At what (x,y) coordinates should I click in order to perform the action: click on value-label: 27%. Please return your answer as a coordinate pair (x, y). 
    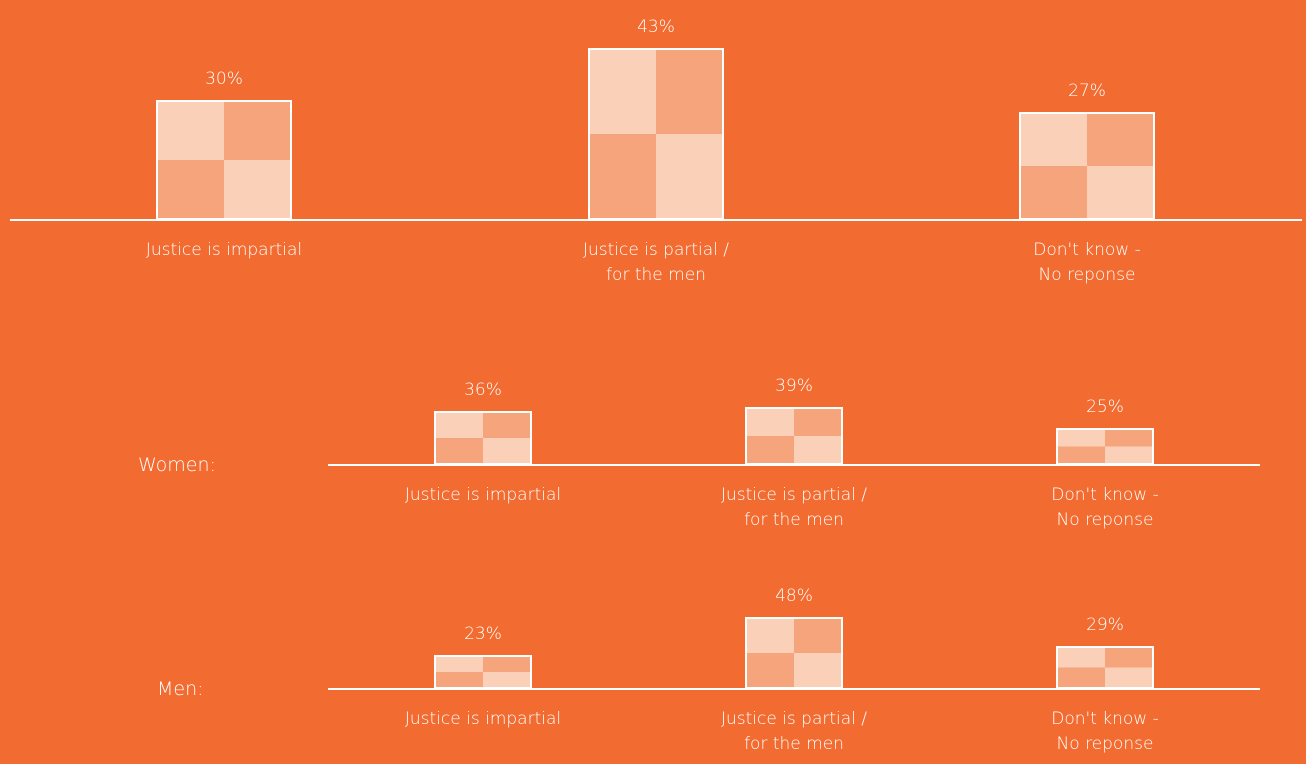
    Looking at the image, I should click on (1087, 91).